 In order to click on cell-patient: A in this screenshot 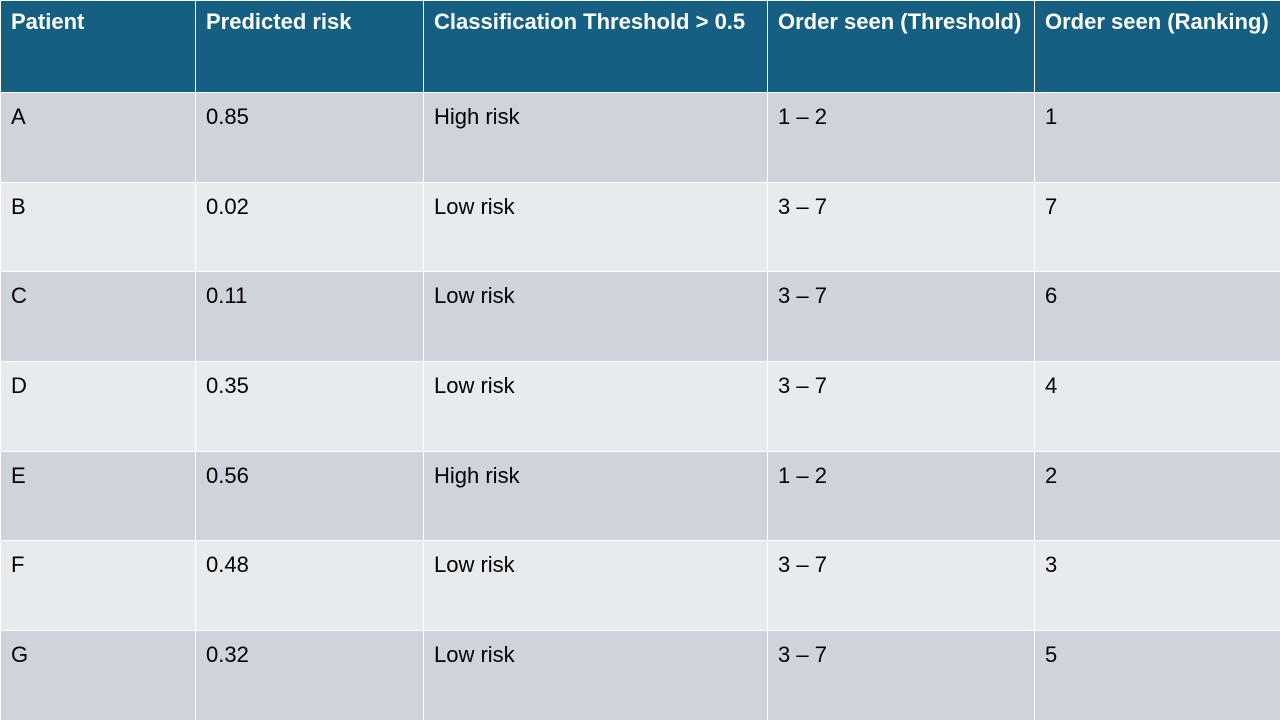, I will do `click(98, 137)`.